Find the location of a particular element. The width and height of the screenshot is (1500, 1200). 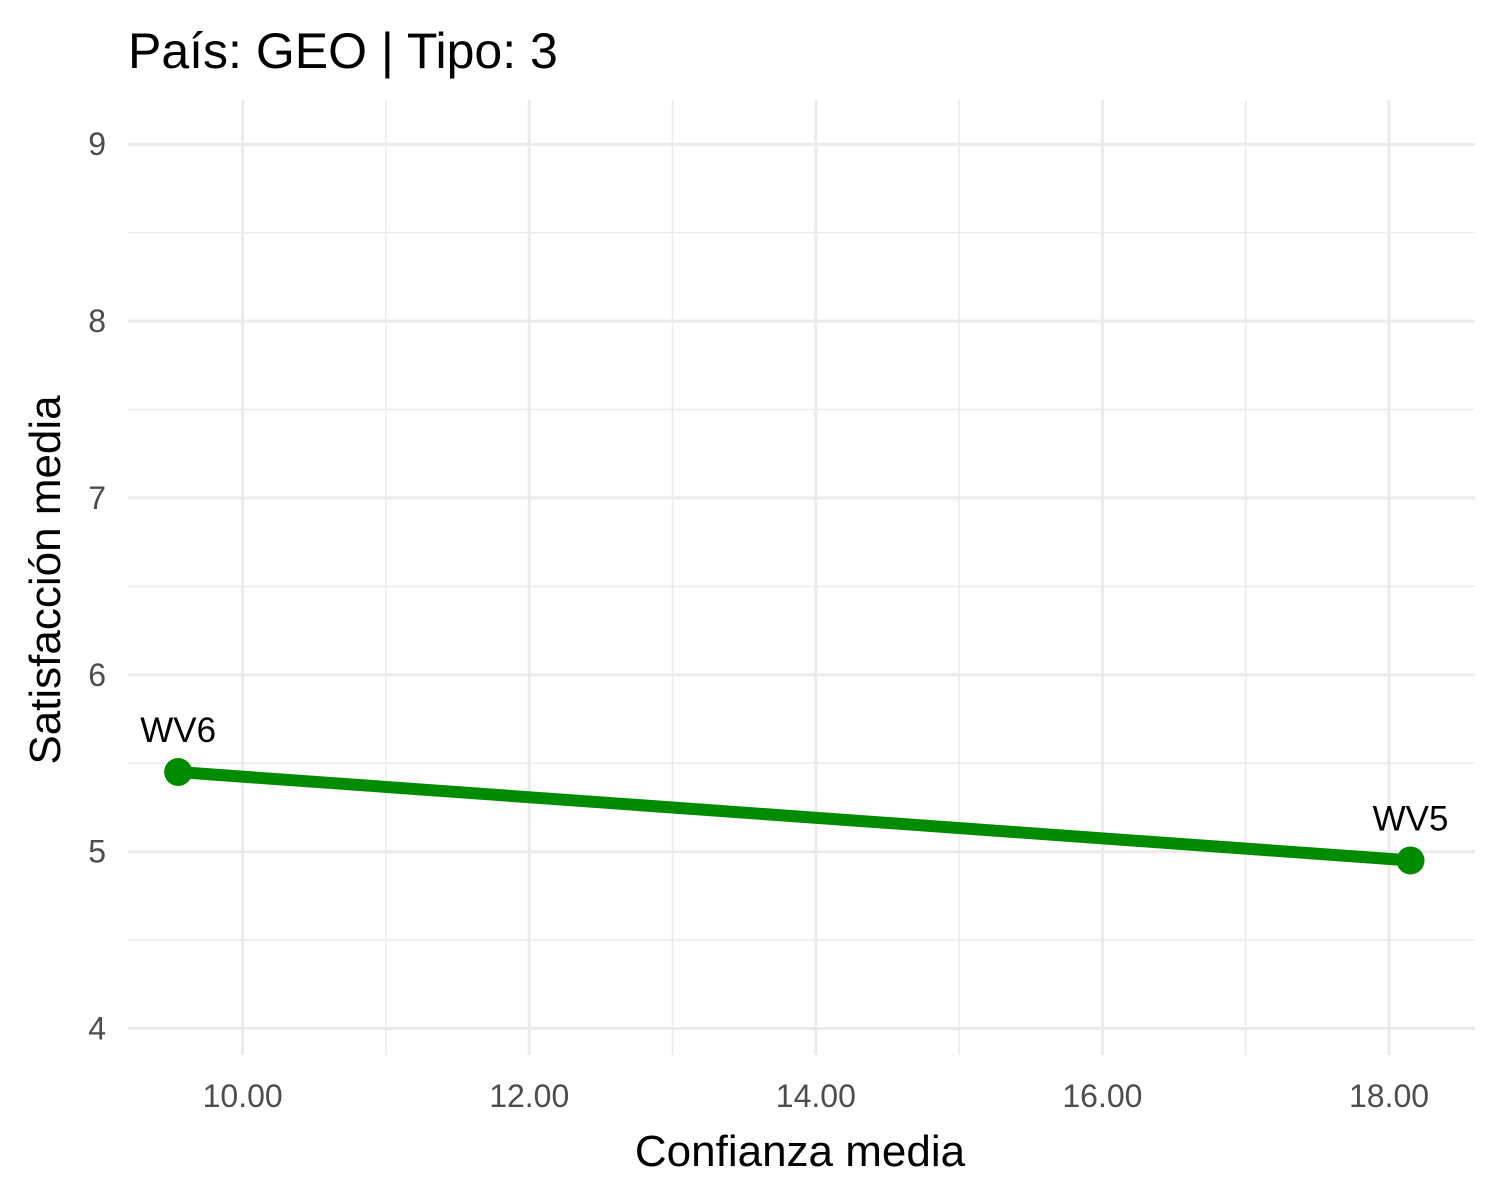

series: WV6 WV5 is located at coordinates (794, 793).